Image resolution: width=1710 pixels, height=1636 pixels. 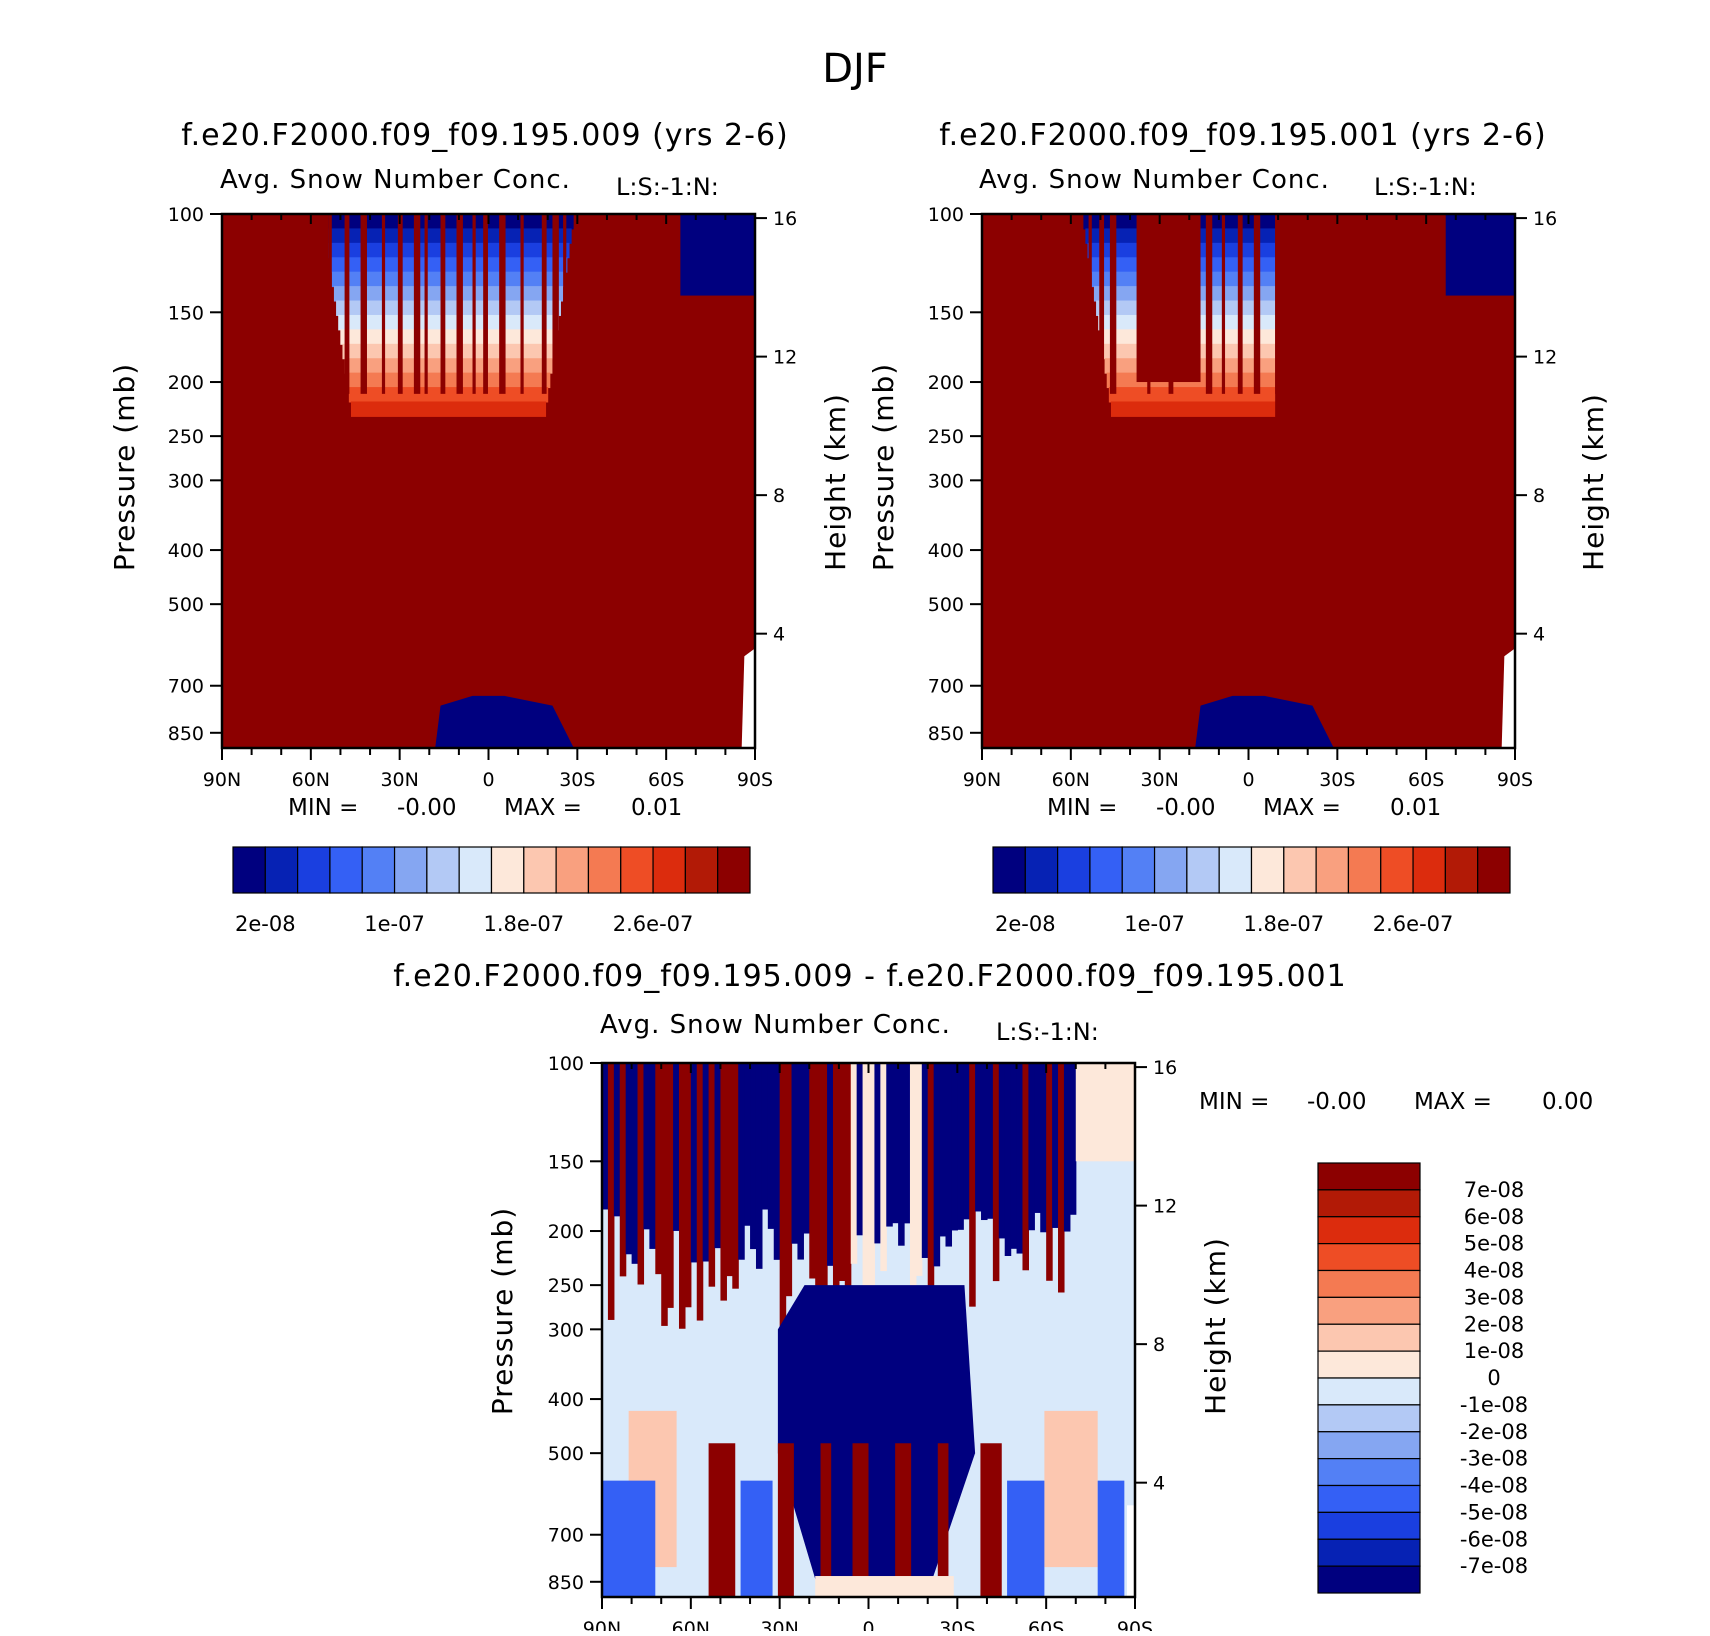 What do you see at coordinates (186, 437) in the screenshot?
I see `p1-ytick-label: 250` at bounding box center [186, 437].